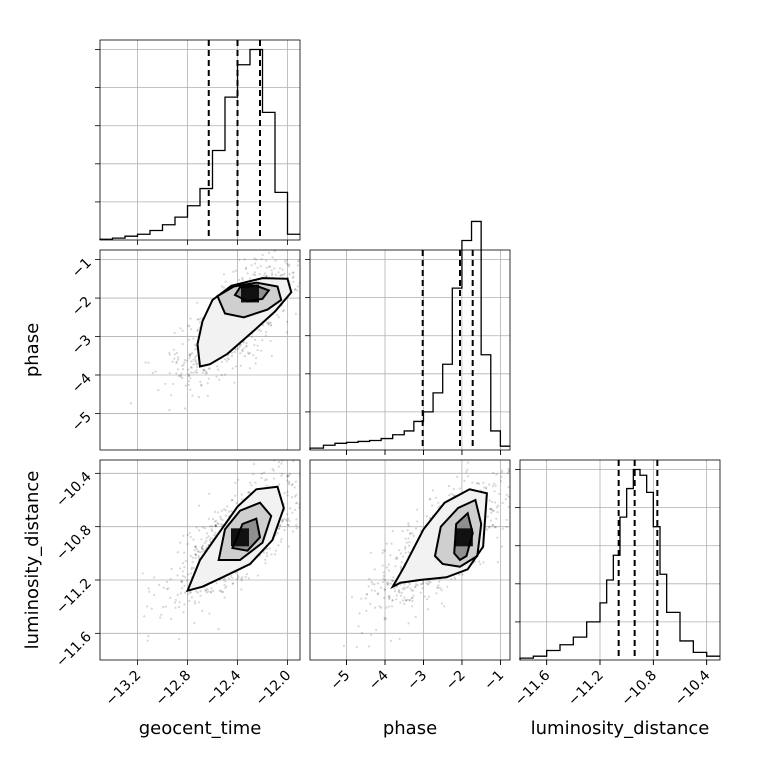 The height and width of the screenshot is (760, 760). I want to click on y-tick-label: −5, so click(82, 422).